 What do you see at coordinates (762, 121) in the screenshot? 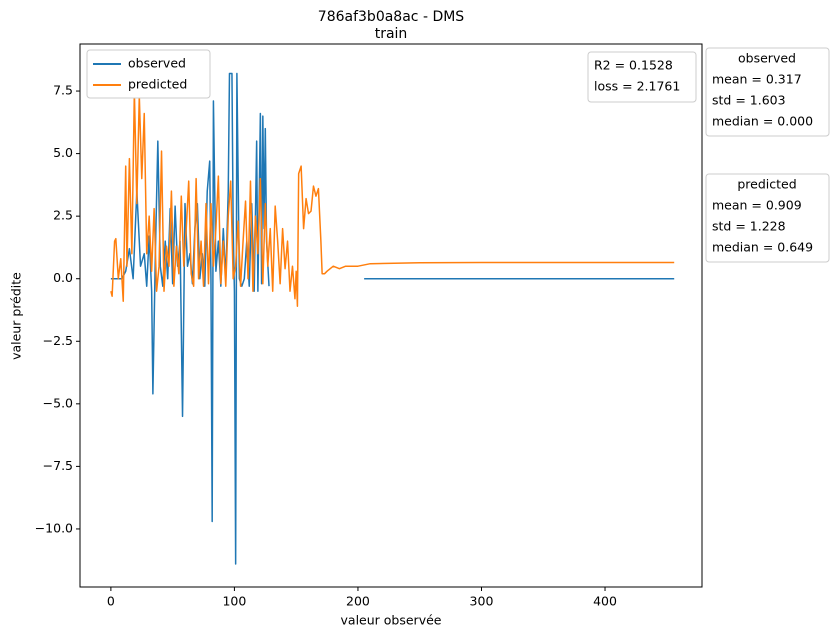
I see `stat-line: median = 0.000` at bounding box center [762, 121].